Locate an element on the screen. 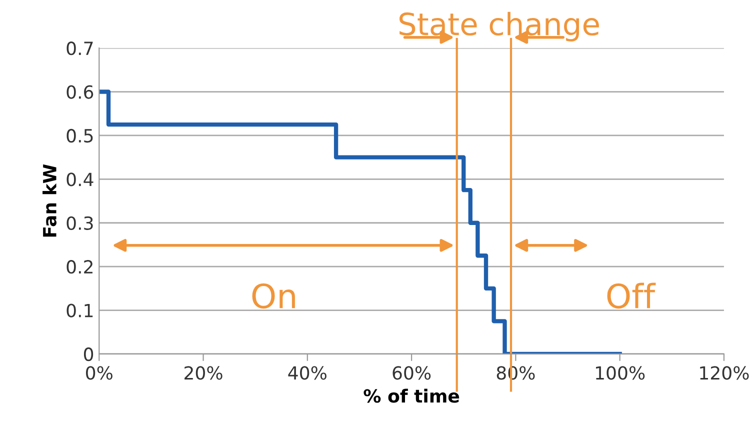 Image resolution: width=751 pixels, height=437 pixels. x-tick-label: 20% is located at coordinates (203, 373).